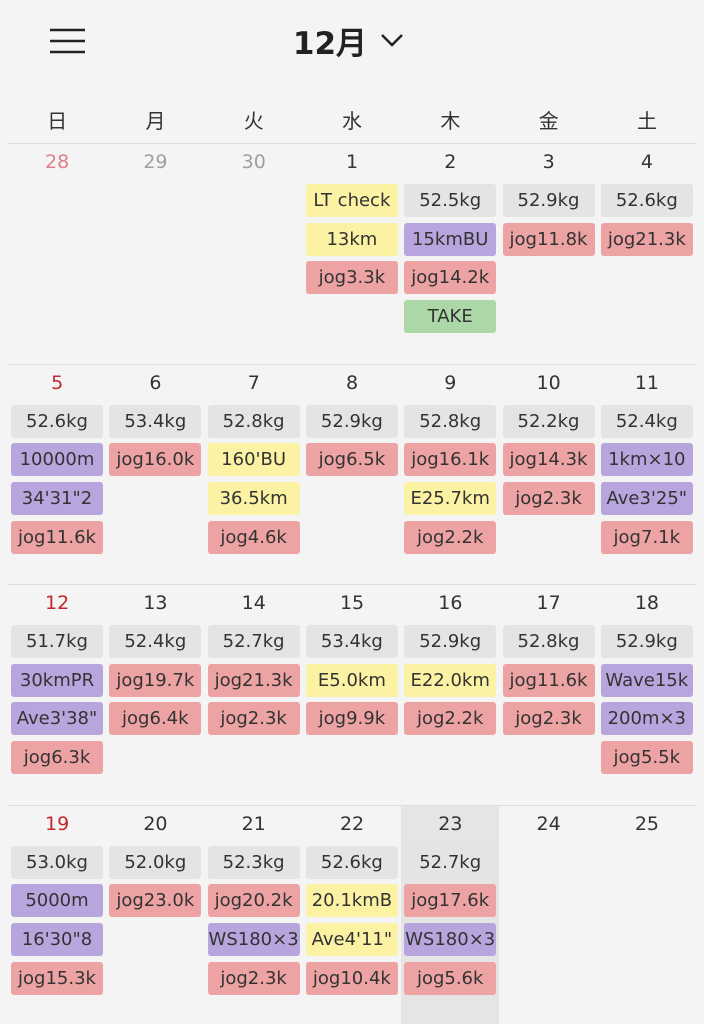 This screenshot has width=704, height=1024. I want to click on event-chip: 36.5km, so click(253, 498).